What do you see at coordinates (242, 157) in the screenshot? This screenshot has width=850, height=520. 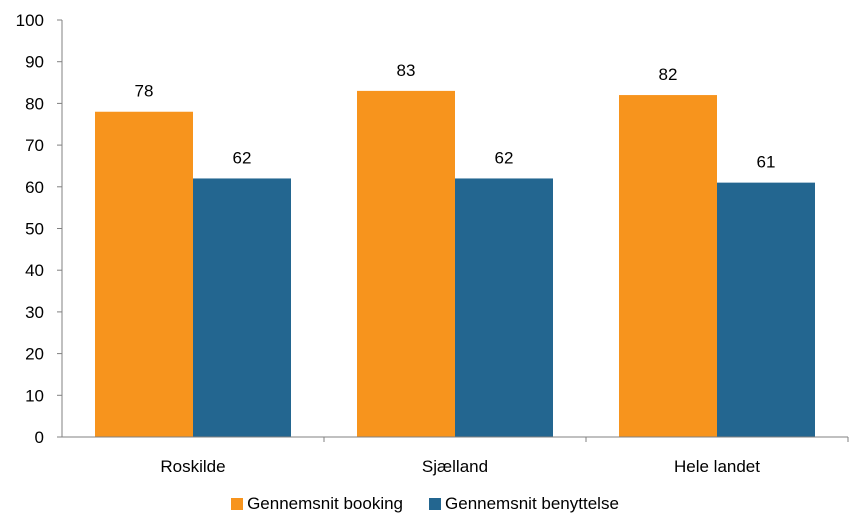 I see `data-label-benyttelse-0: 62` at bounding box center [242, 157].